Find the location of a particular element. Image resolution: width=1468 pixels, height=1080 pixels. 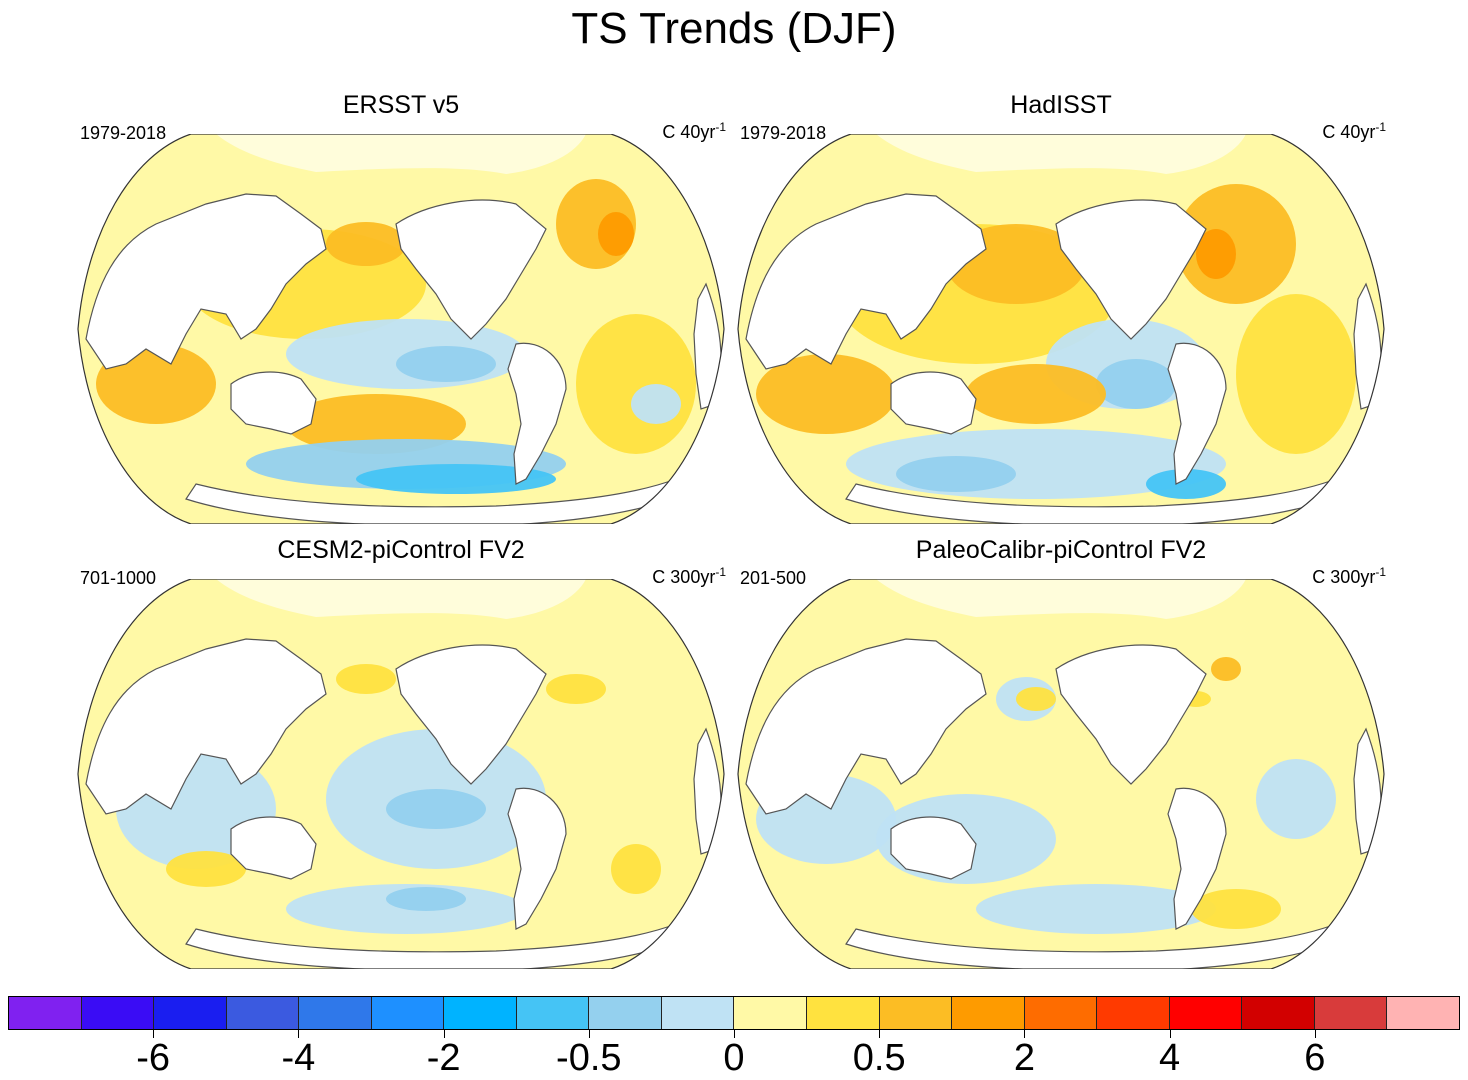

colorbar-tick-label: 4 is located at coordinates (1170, 1058).